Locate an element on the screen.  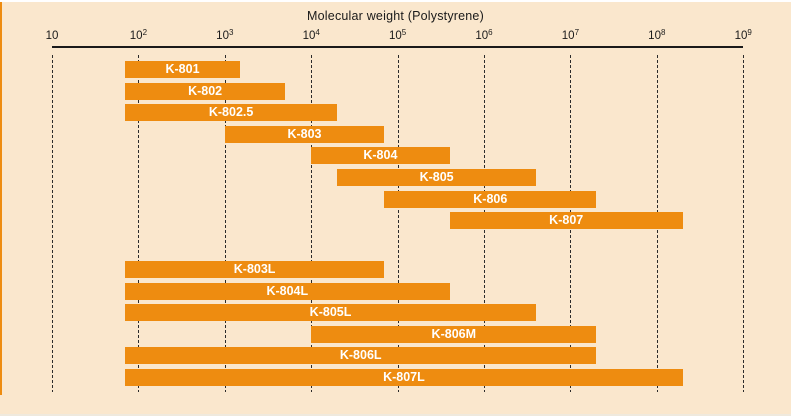
axis-tick-label: 10⁸ is located at coordinates (657, 35).